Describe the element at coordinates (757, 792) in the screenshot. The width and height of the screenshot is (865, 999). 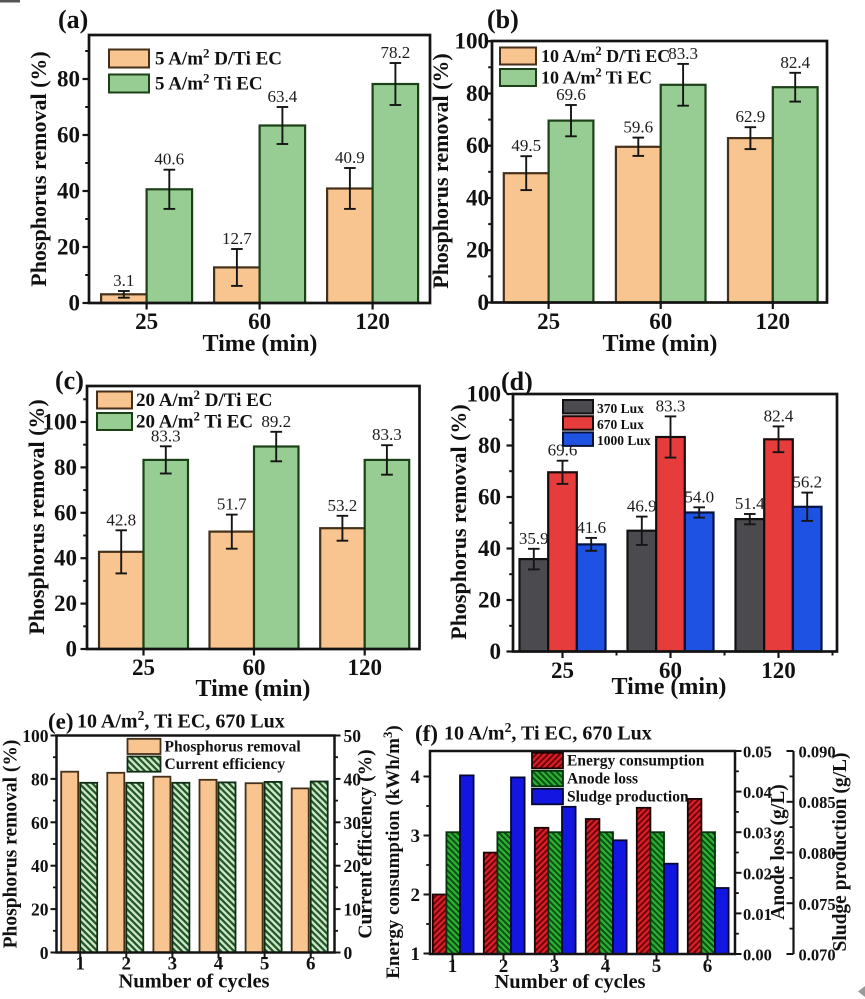
I see `svg-text: 0.04` at that location.